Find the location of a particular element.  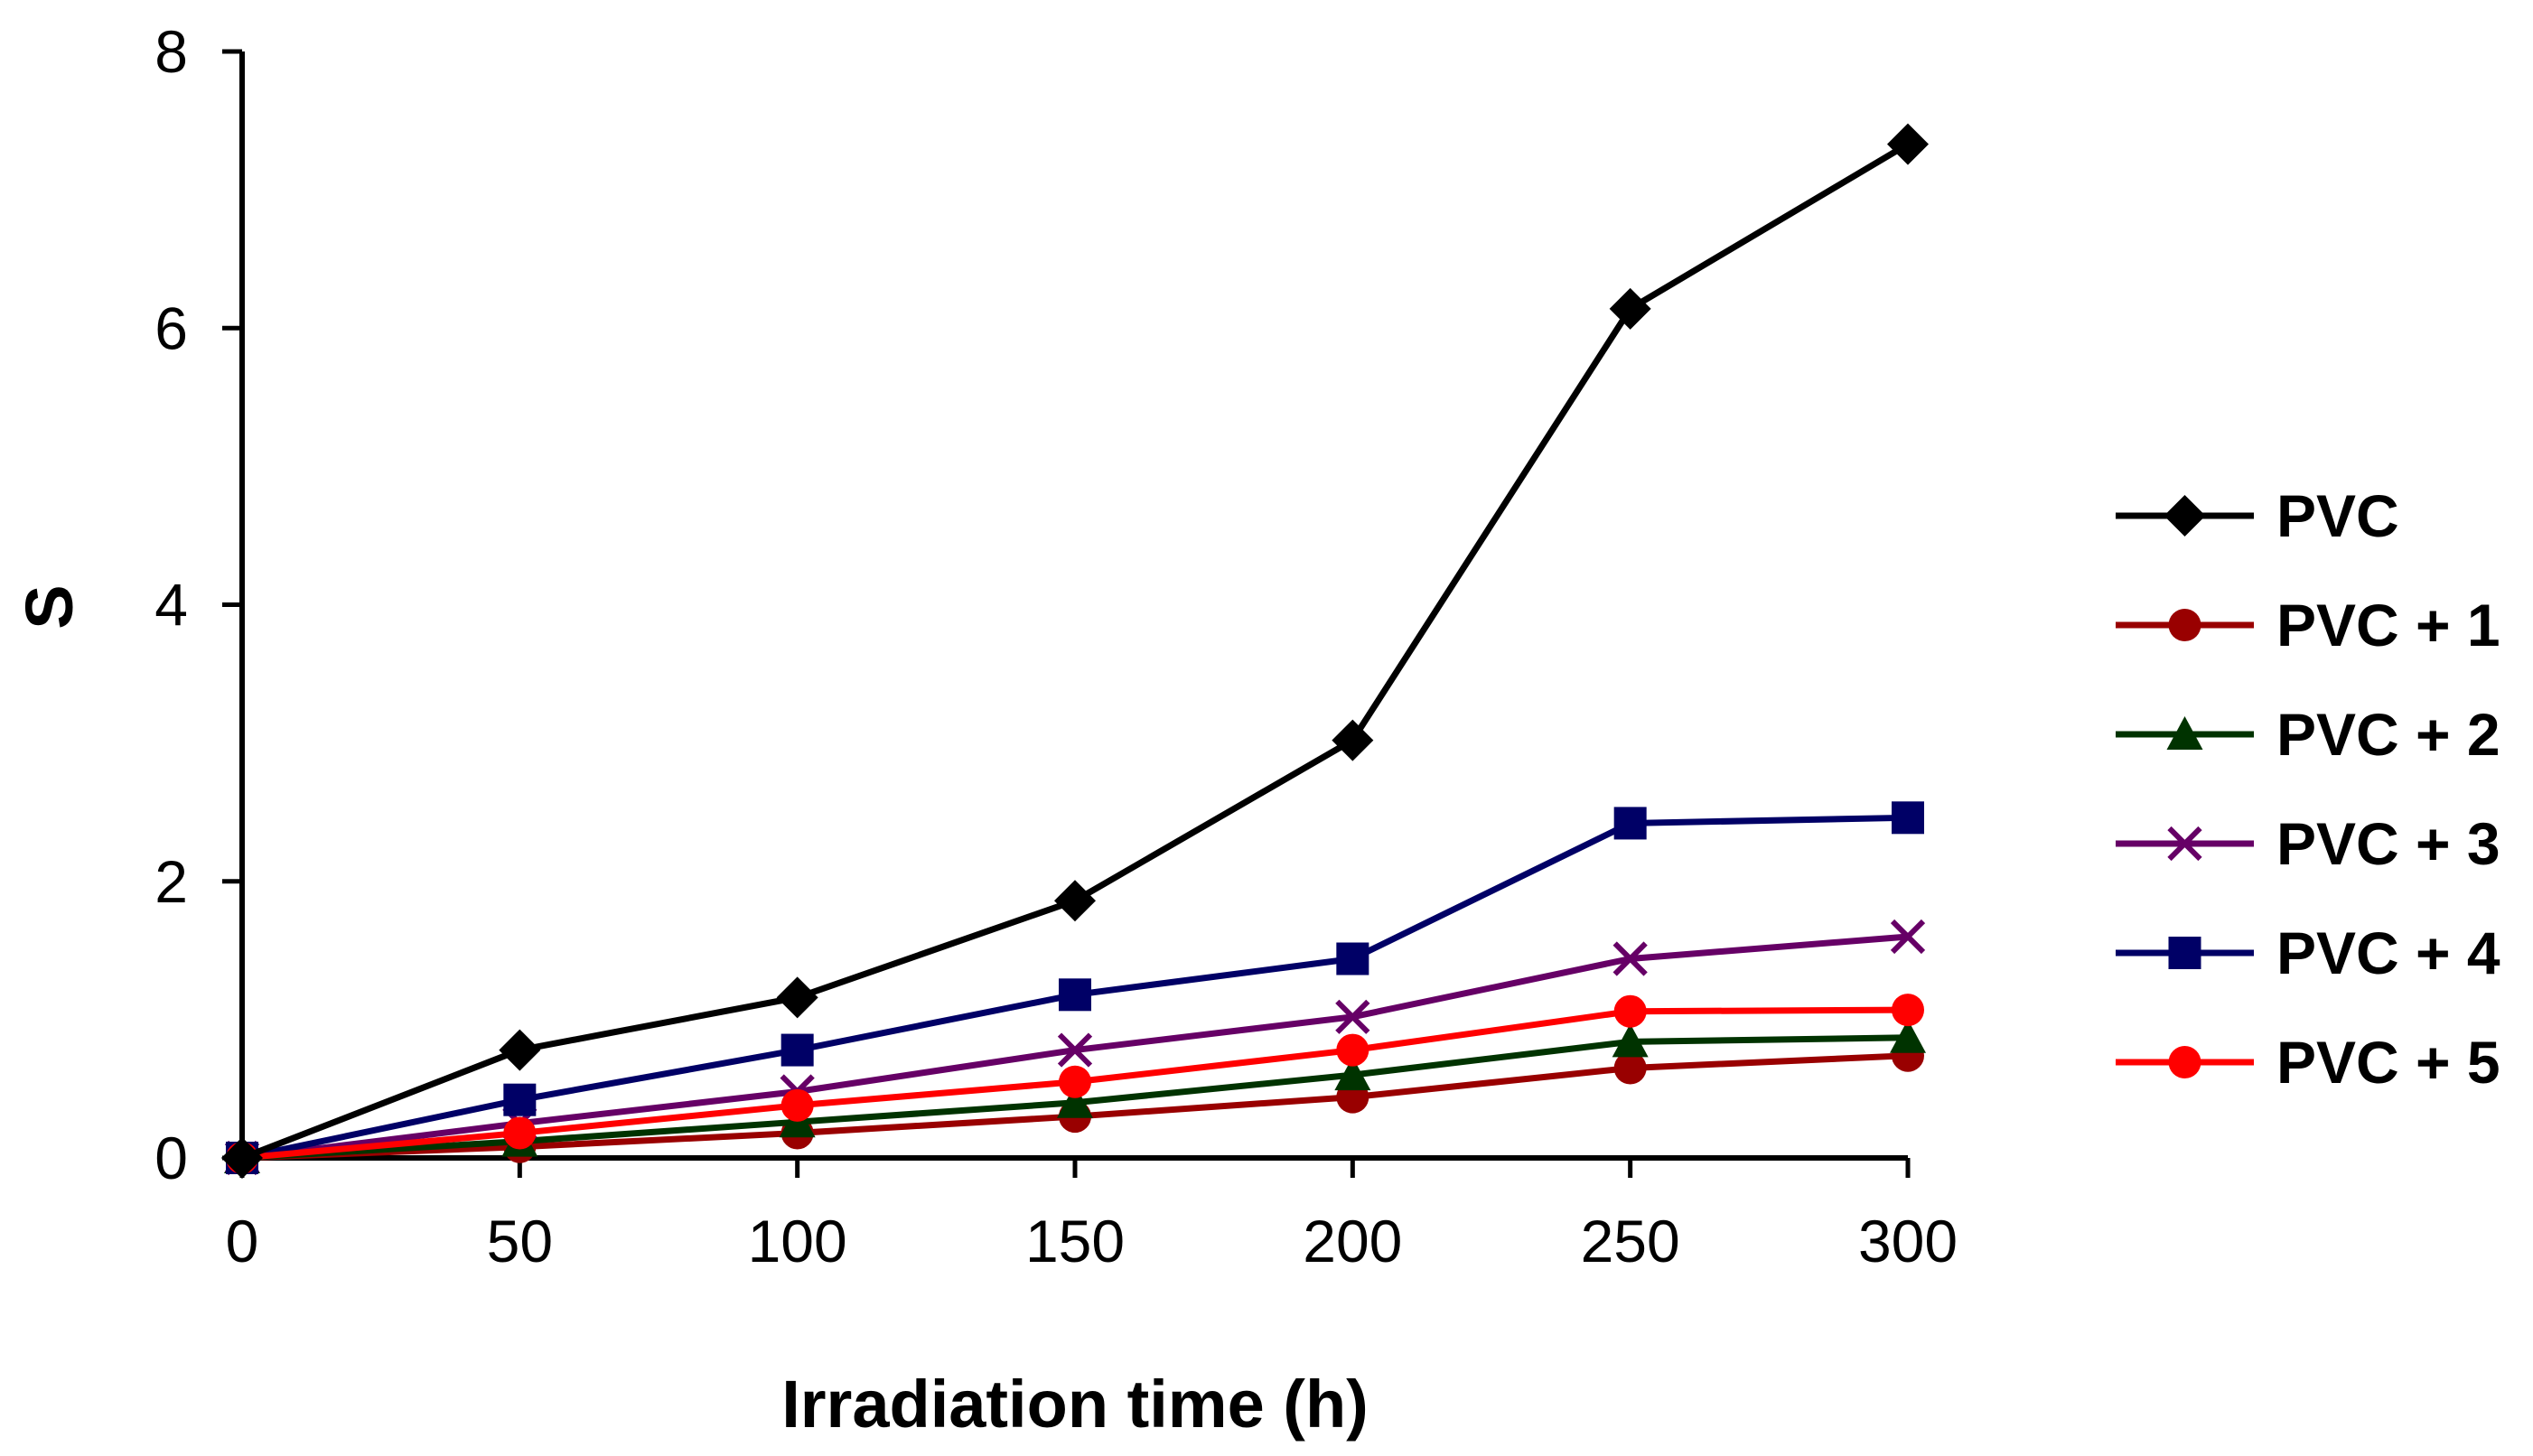

legend-marker-stroke is located at coordinates (2184, 844).